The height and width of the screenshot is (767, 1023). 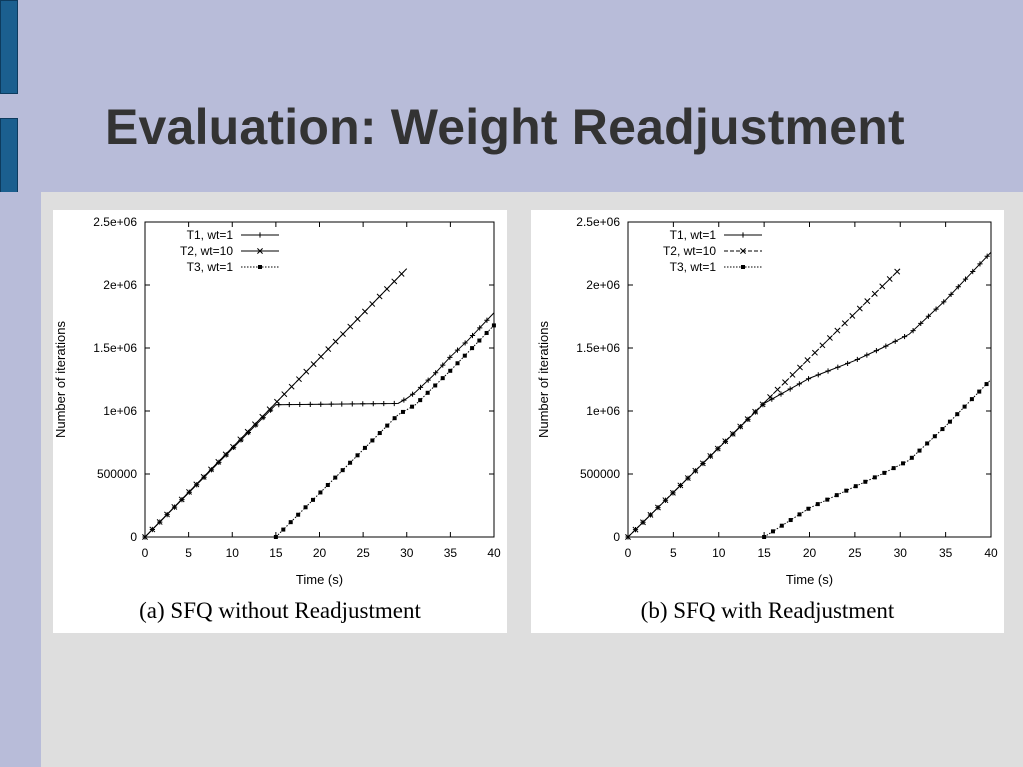 I want to click on y-tick-label: 2e+06, so click(x=603, y=285).